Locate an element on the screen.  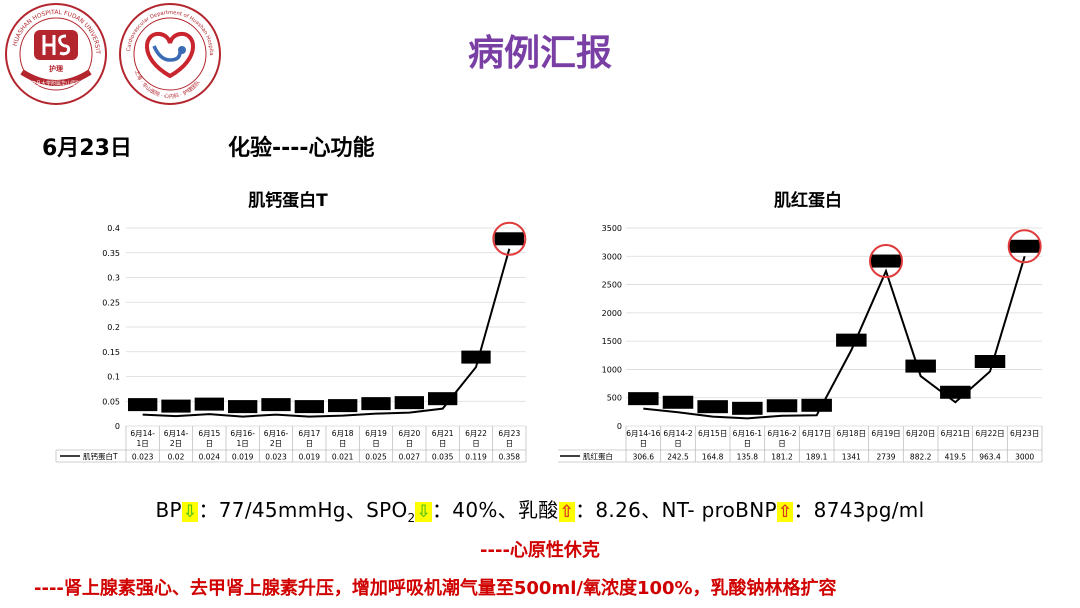
x-category-label: 6月17 is located at coordinates (309, 433).